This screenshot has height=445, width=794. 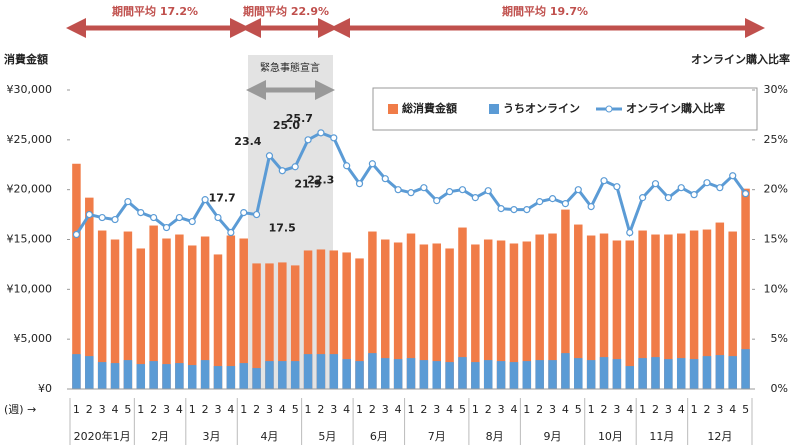 I want to click on y2-tick-label: 10%, so click(x=776, y=288).